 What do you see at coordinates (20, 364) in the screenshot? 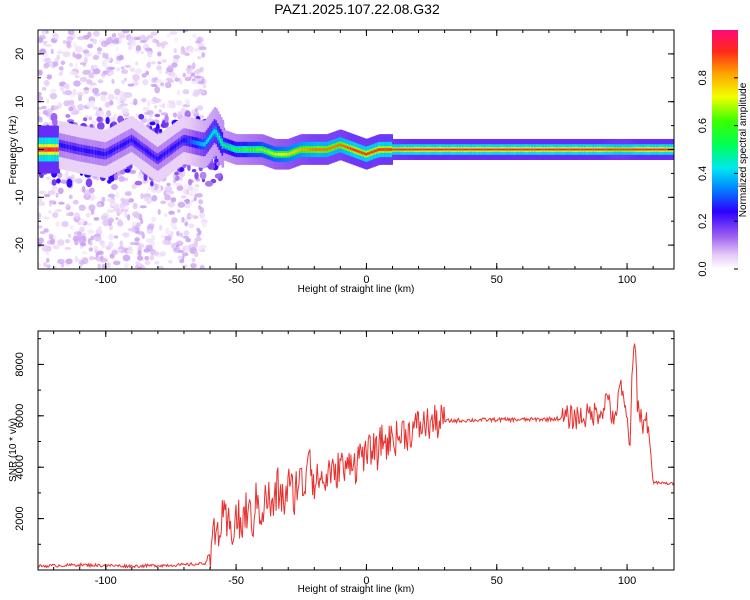
I see `y-tick-label: 8000` at bounding box center [20, 364].